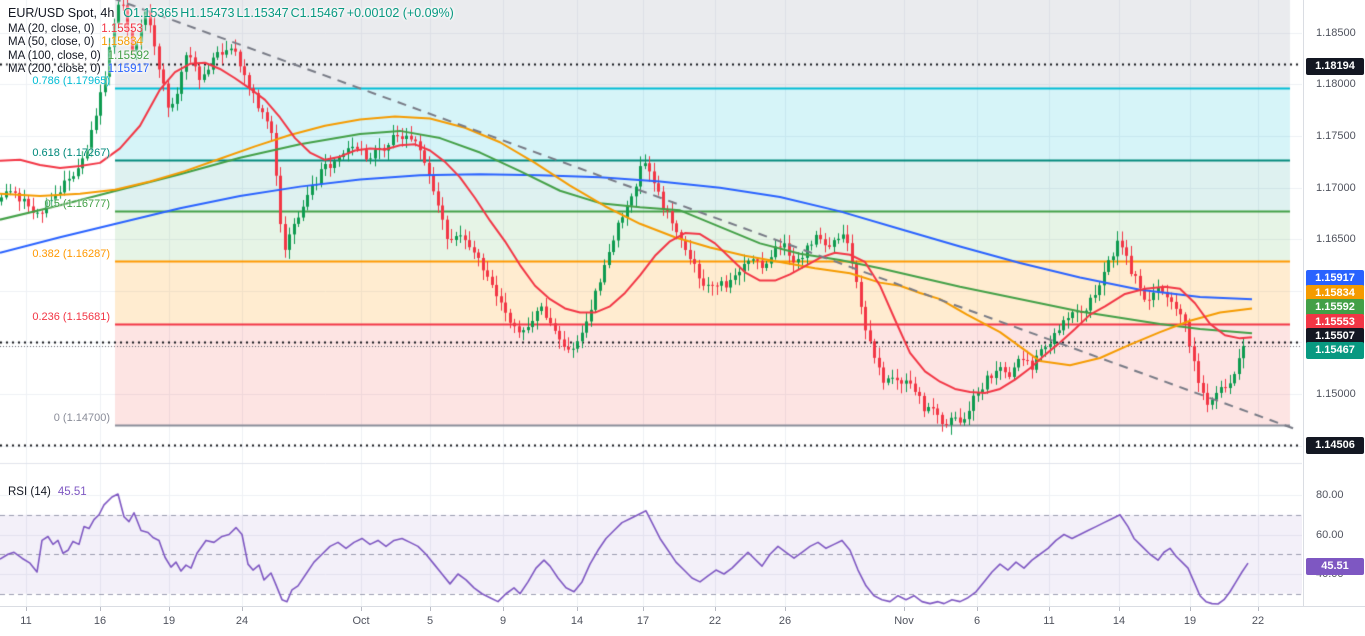  I want to click on time-axis-label: 17, so click(643, 621).